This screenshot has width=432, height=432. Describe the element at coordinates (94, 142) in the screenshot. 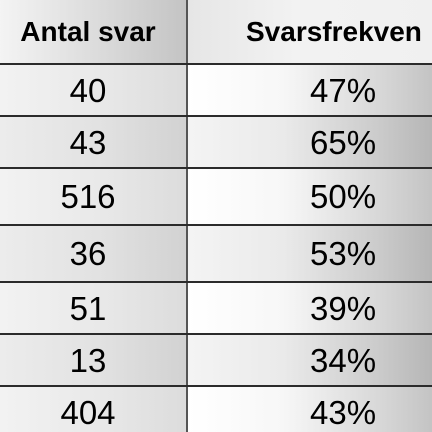

I see `antal-svar-cell: 43` at that location.